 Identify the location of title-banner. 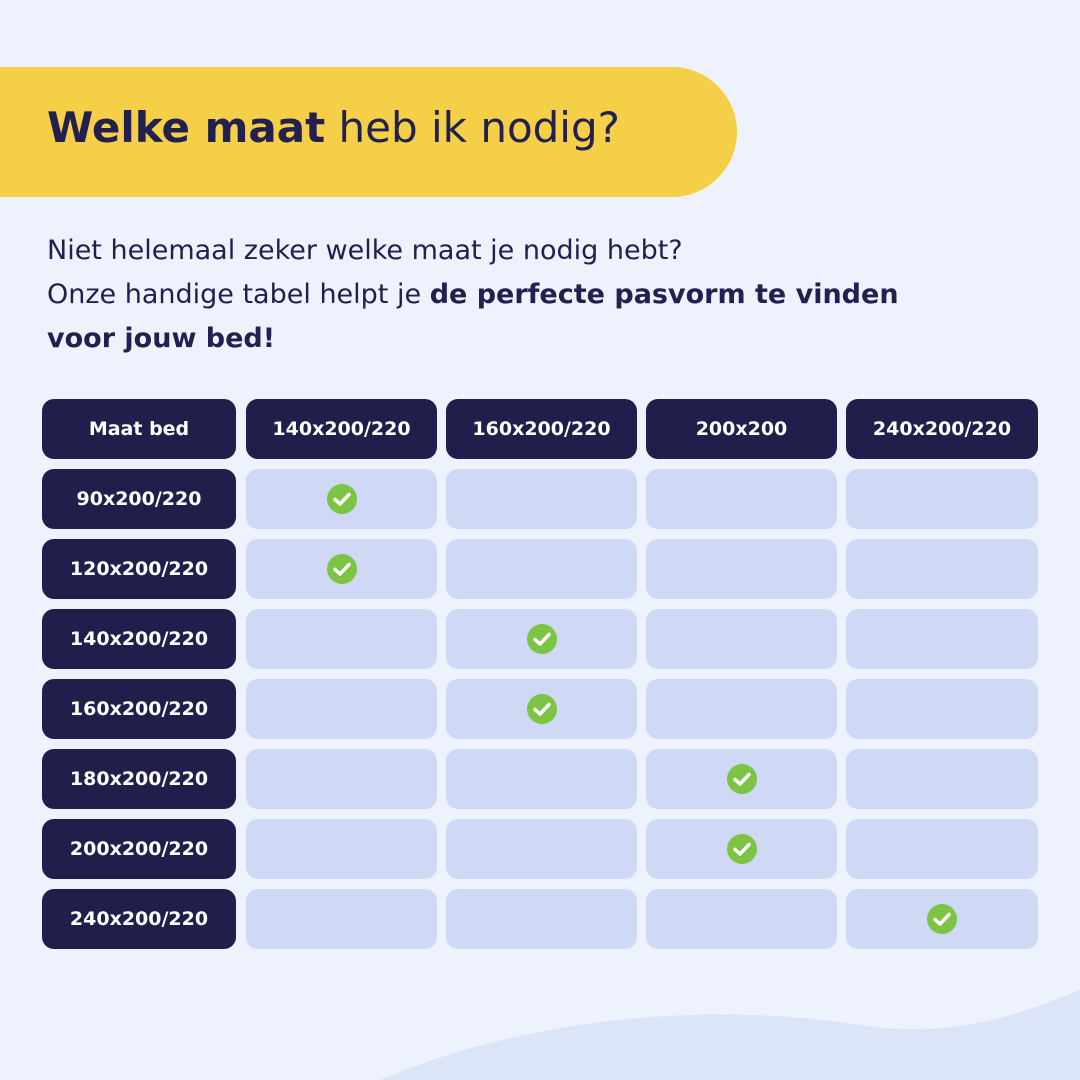
(368, 132).